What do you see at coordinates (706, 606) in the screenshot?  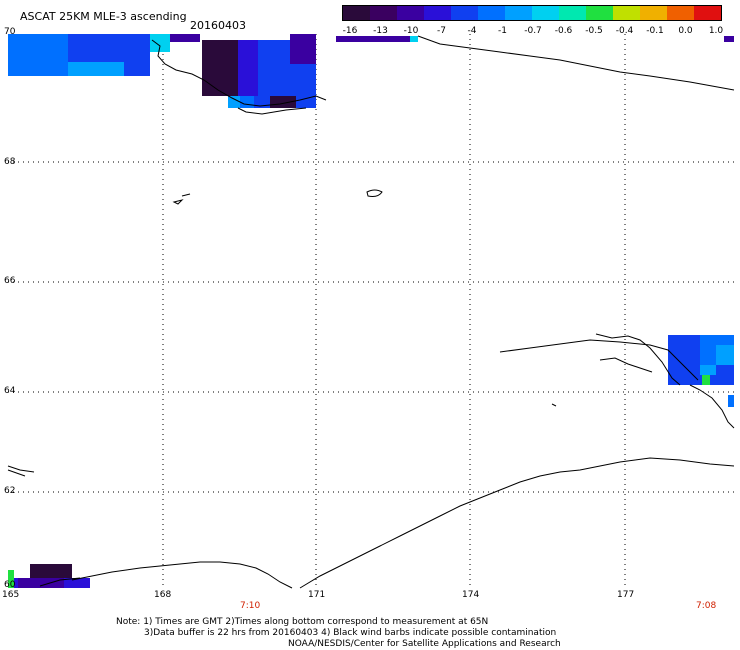 I see `time-label-708: 7:08` at bounding box center [706, 606].